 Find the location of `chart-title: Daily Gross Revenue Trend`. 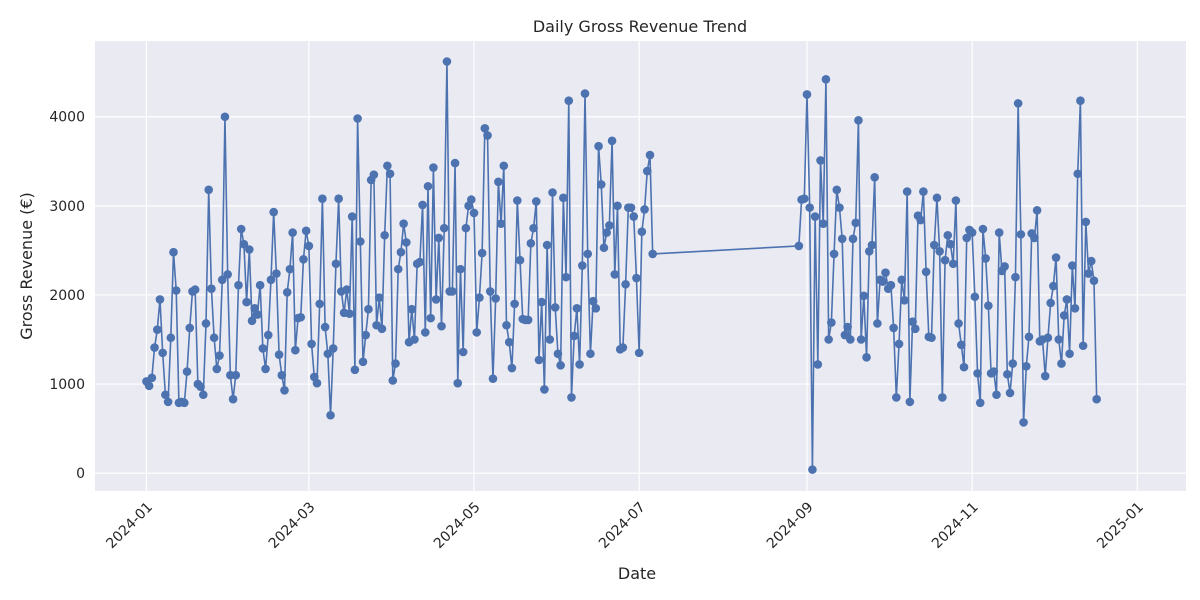

chart-title: Daily Gross Revenue Trend is located at coordinates (640, 26).